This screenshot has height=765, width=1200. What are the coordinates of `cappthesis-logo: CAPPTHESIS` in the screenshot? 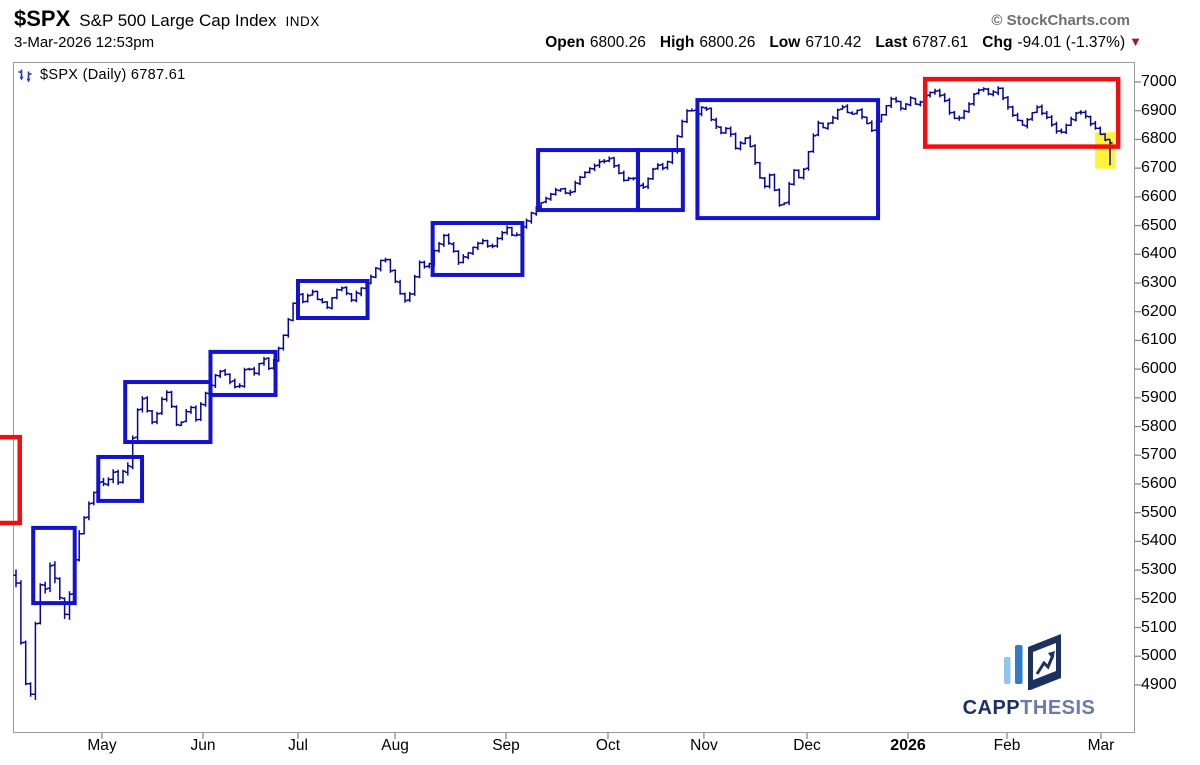 It's located at (1029, 673).